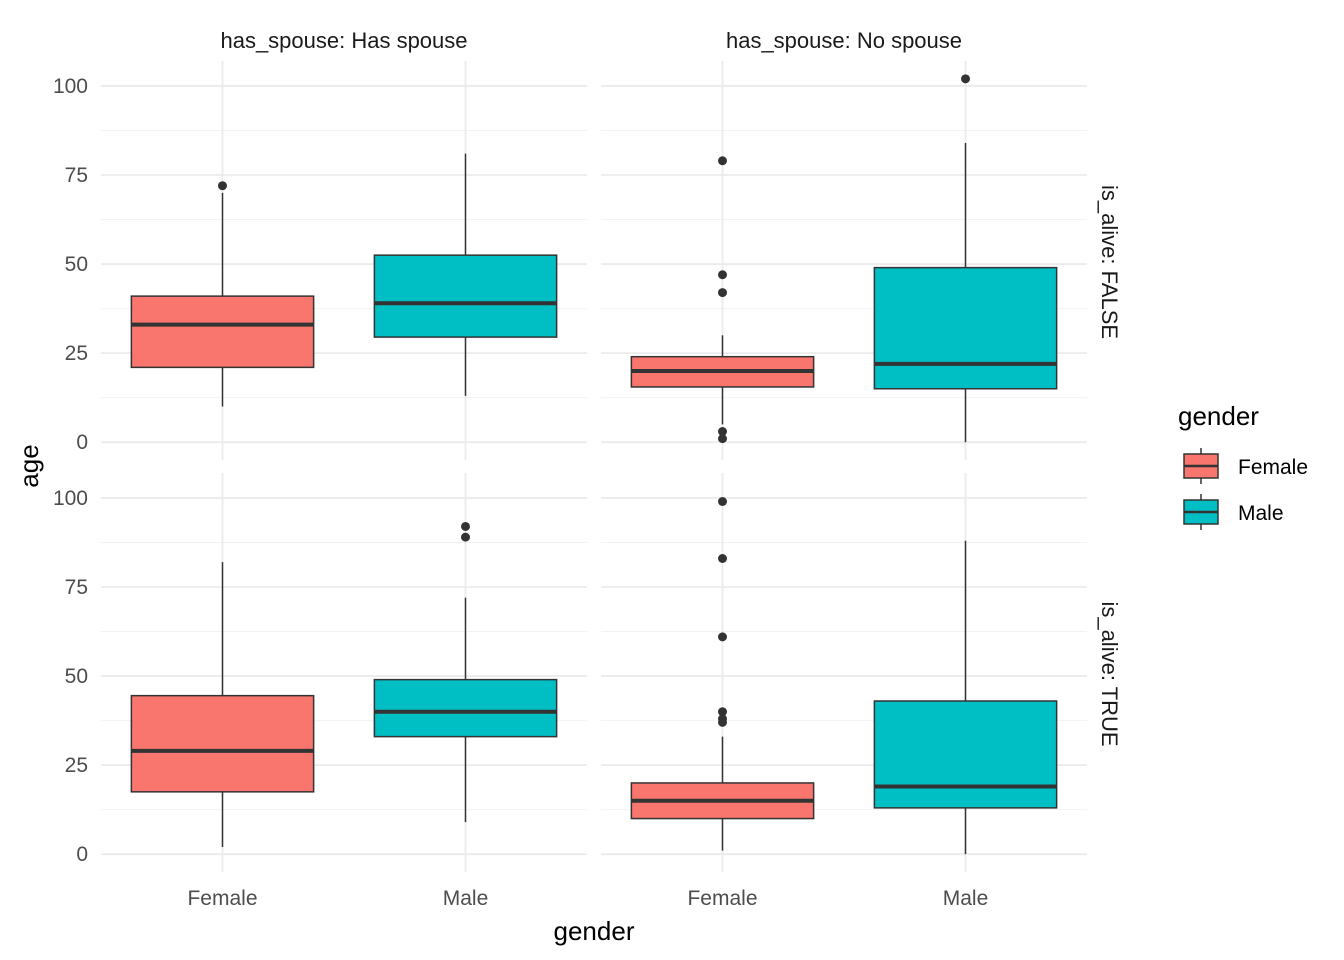 The image size is (1344, 960). What do you see at coordinates (29, 465) in the screenshot?
I see `y-axis-title: age` at bounding box center [29, 465].